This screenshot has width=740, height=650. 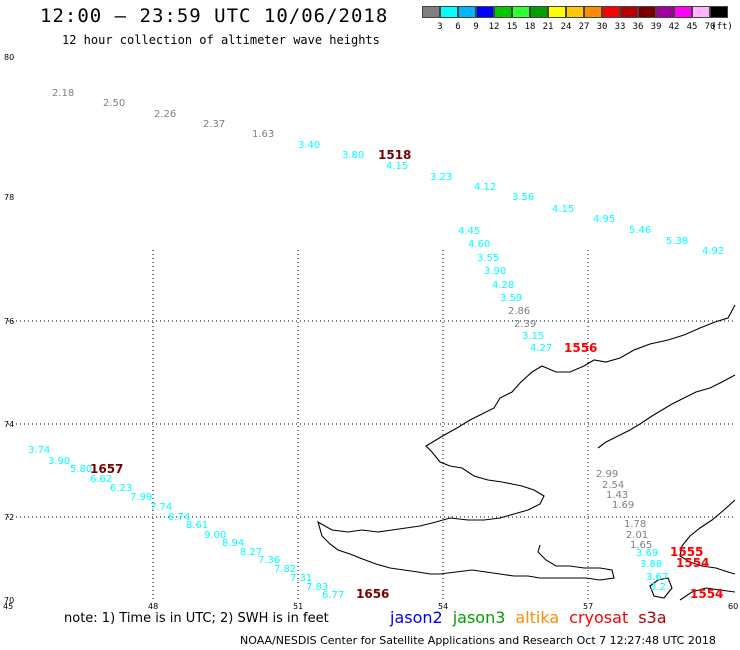 What do you see at coordinates (372, 594) in the screenshot?
I see `pass-time-label: 1656` at bounding box center [372, 594].